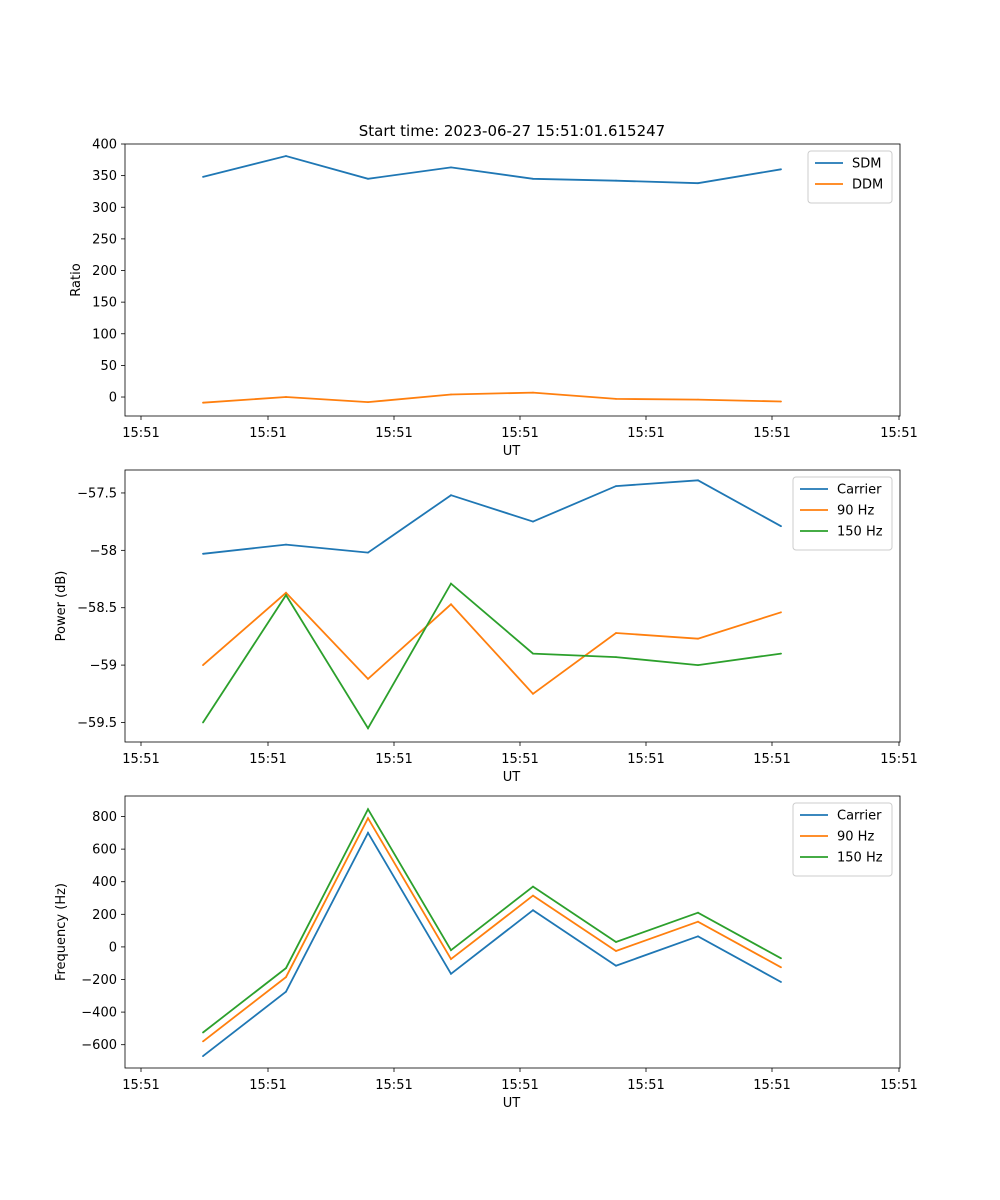  I want to click on legend, so click(850, 177).